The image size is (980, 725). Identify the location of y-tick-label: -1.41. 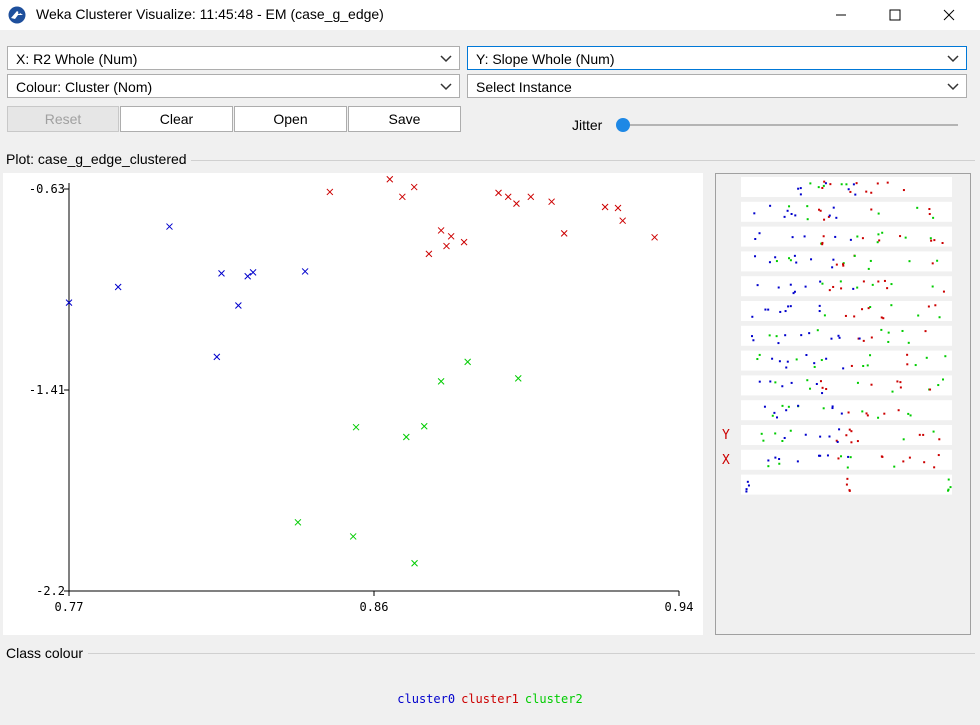
(47, 390).